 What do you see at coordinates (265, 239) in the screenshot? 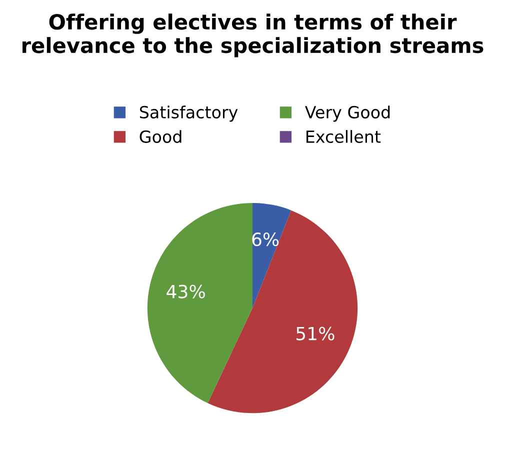
I see `data-label: 6%` at bounding box center [265, 239].